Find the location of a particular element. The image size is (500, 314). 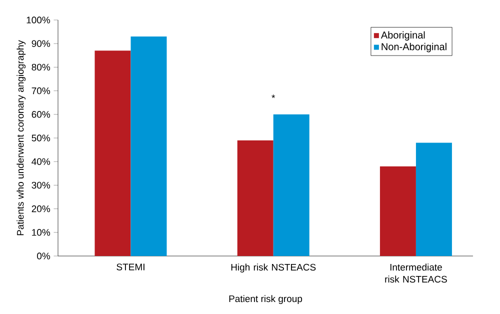

legend-label: Non-Aboriginal is located at coordinates (414, 47).